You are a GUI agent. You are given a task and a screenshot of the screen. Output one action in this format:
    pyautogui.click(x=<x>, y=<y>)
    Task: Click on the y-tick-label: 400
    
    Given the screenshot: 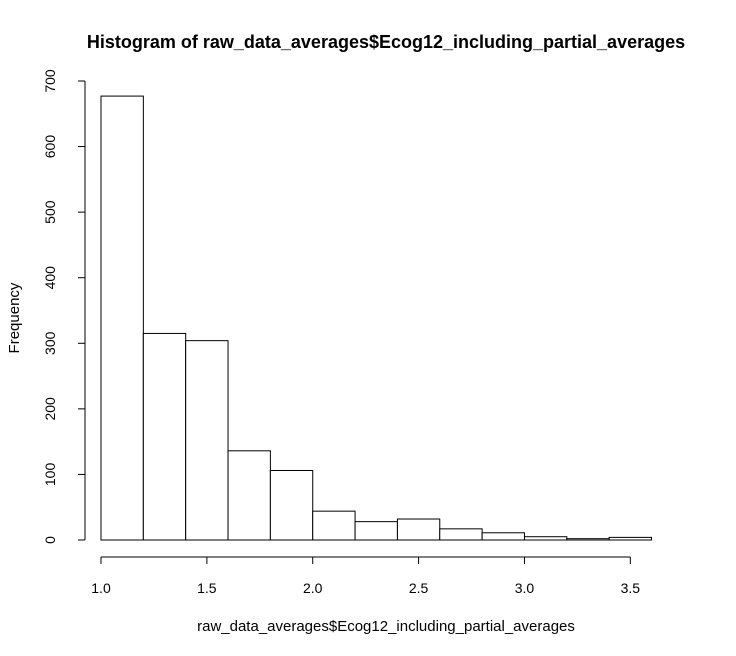 What is the action you would take?
    pyautogui.click(x=50, y=278)
    